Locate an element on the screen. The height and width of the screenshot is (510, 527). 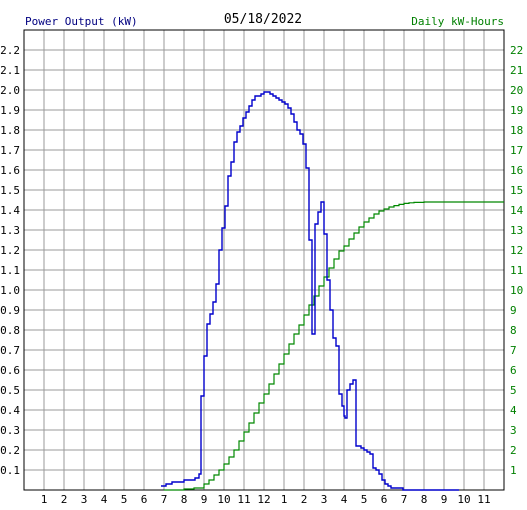
y-right-tick-label: 13 is located at coordinates (516, 230).